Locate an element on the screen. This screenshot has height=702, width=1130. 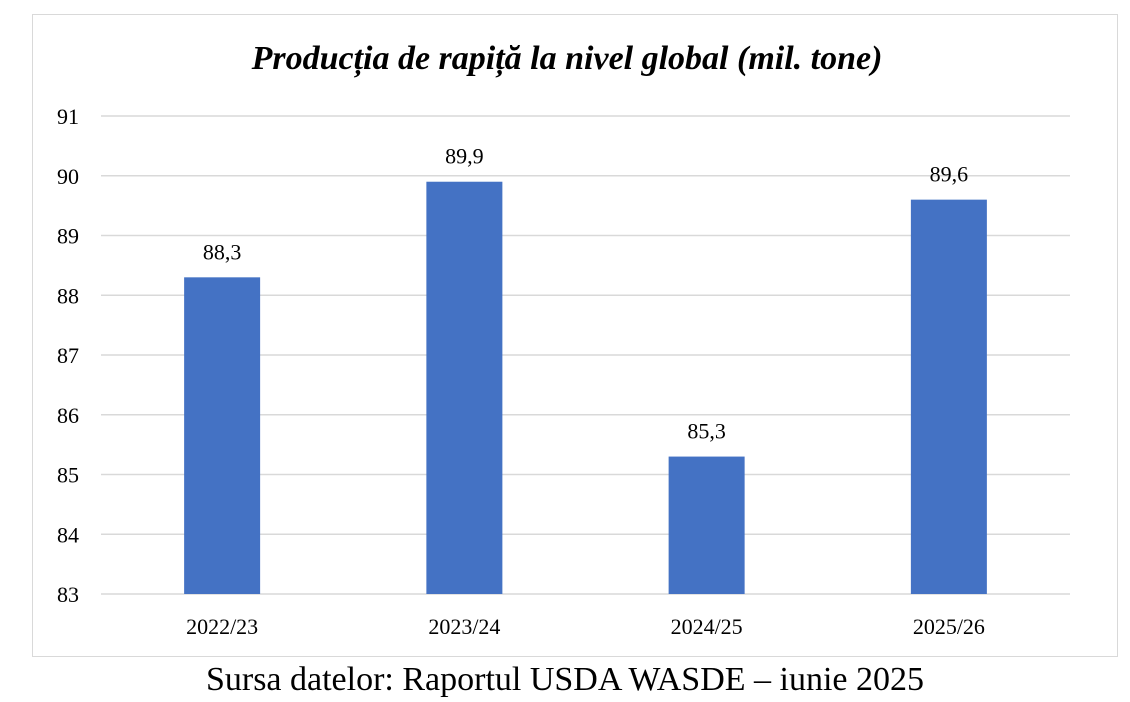
data-label: 88,3 is located at coordinates (222, 251).